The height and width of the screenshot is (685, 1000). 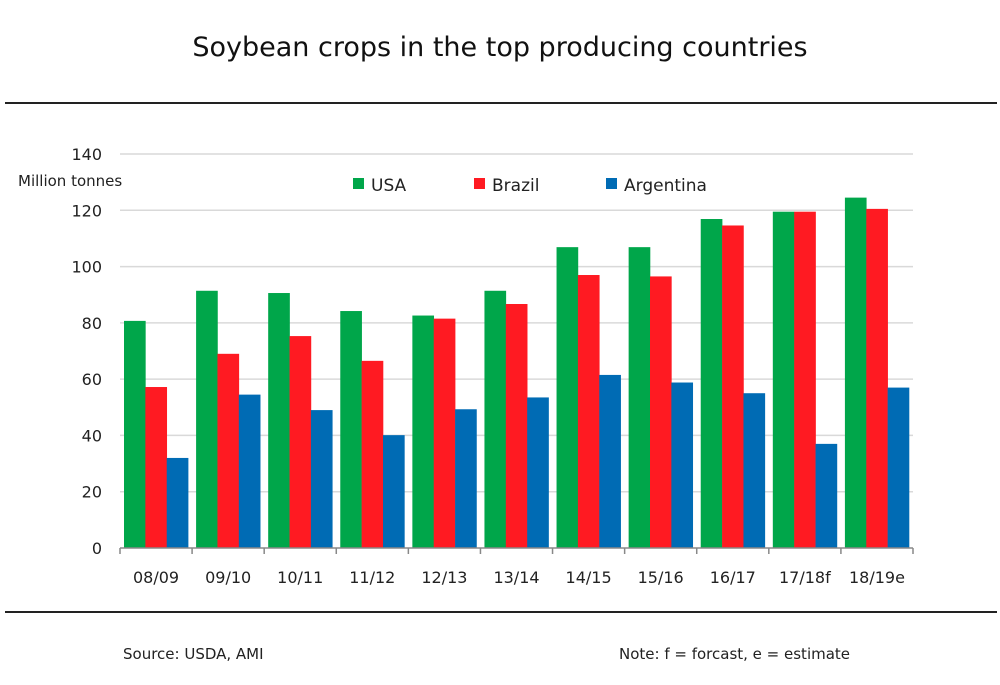 I want to click on y-tick-label: 0, so click(x=97, y=548).